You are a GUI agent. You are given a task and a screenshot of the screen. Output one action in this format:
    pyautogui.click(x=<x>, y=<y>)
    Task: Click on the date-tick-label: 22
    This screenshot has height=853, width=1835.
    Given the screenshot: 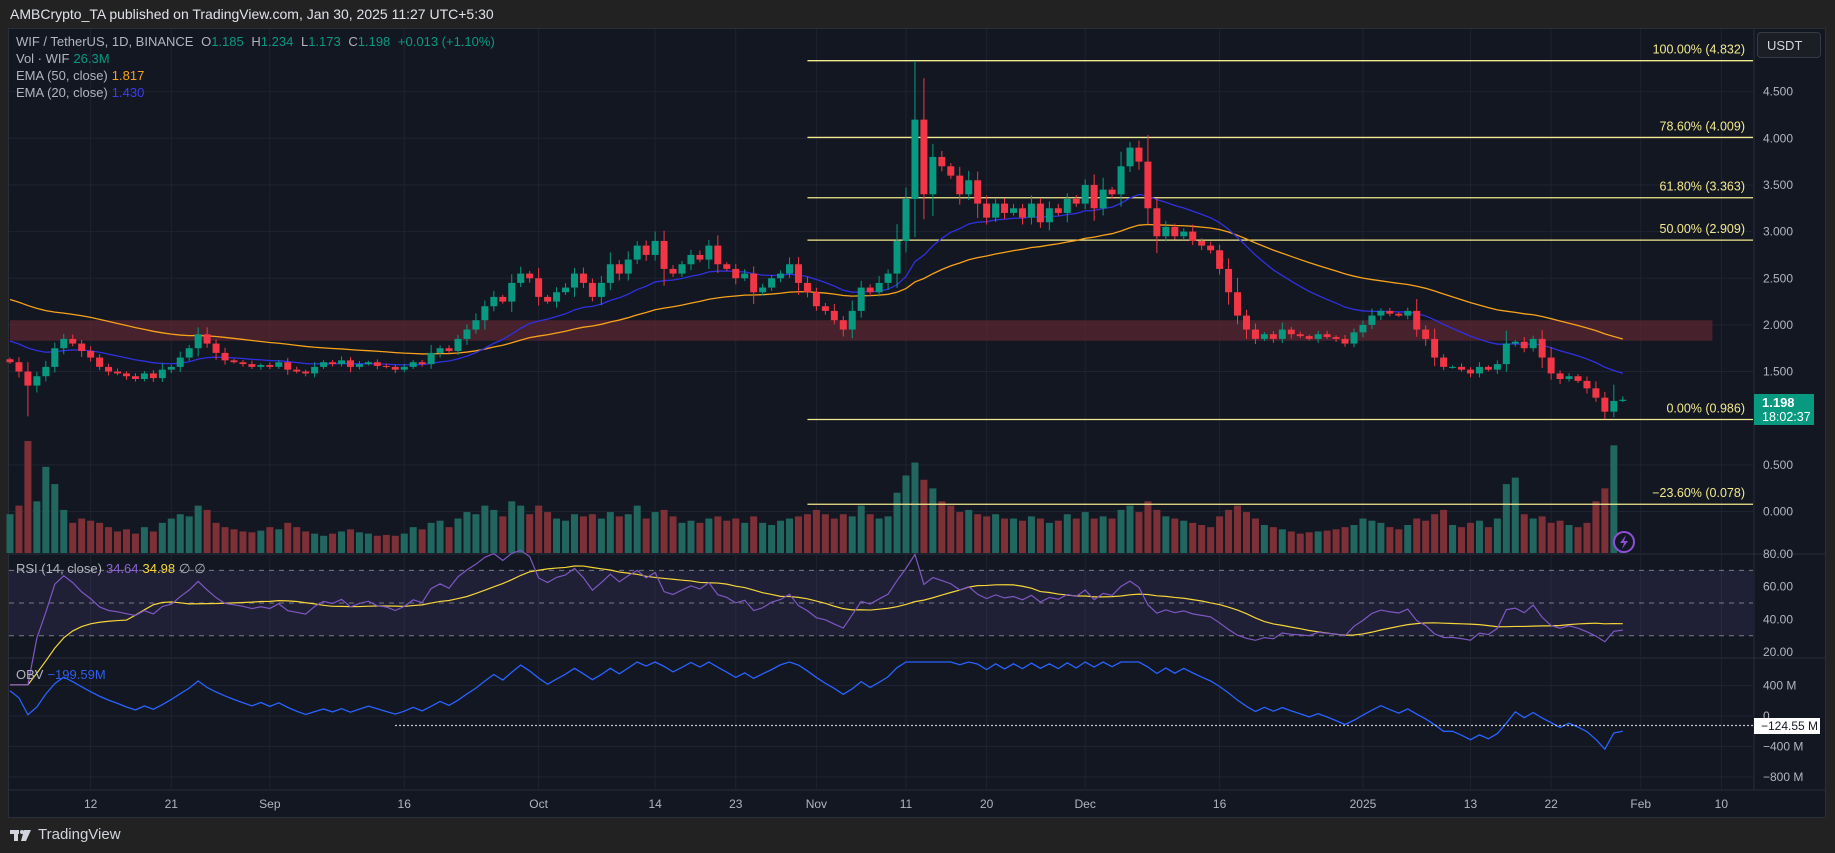 What is the action you would take?
    pyautogui.click(x=1551, y=804)
    